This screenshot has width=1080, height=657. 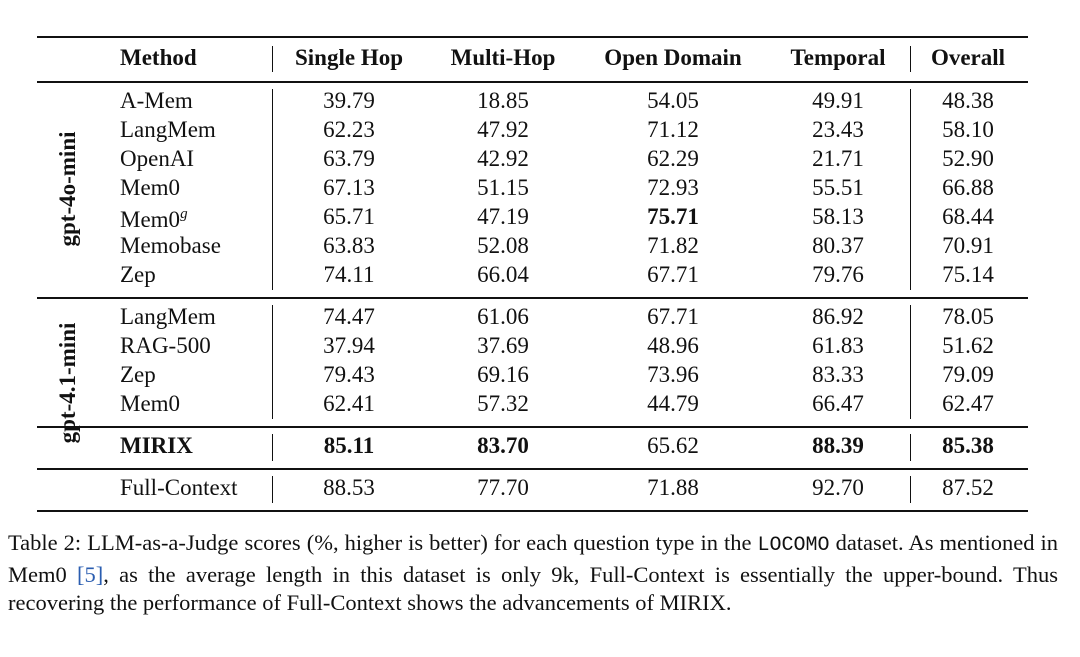 I want to click on score-cell: 74.47, so click(x=349, y=316).